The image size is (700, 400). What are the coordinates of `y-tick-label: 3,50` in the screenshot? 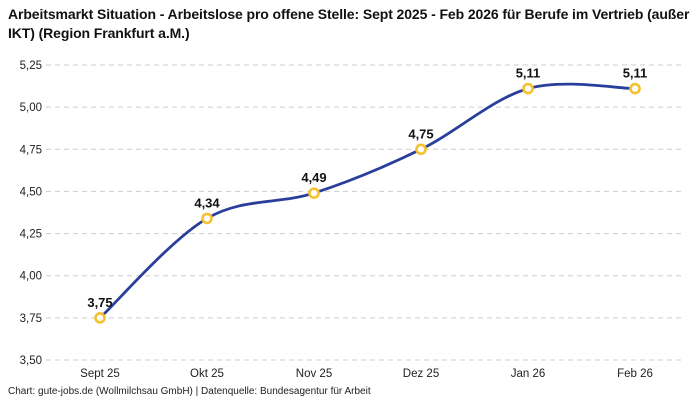 It's located at (31, 361).